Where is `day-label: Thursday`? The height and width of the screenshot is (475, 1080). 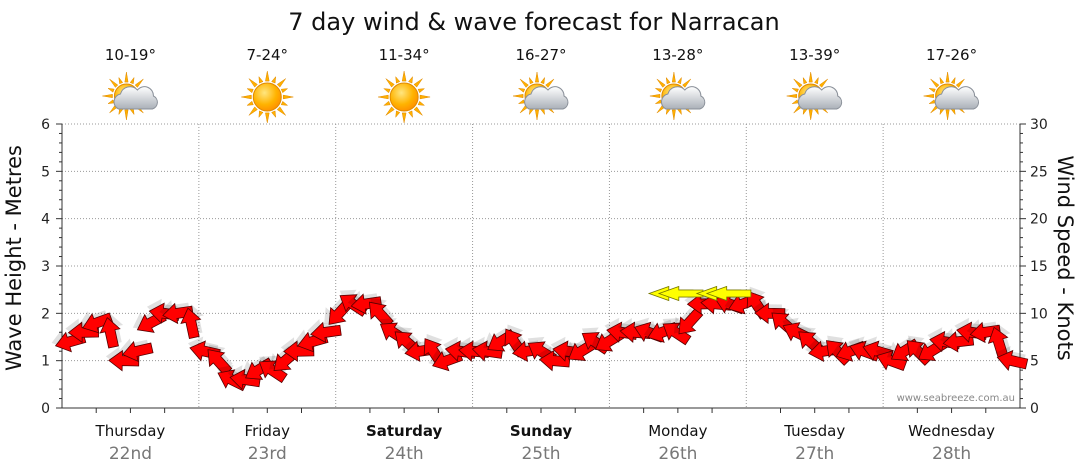
day-label: Thursday is located at coordinates (130, 431).